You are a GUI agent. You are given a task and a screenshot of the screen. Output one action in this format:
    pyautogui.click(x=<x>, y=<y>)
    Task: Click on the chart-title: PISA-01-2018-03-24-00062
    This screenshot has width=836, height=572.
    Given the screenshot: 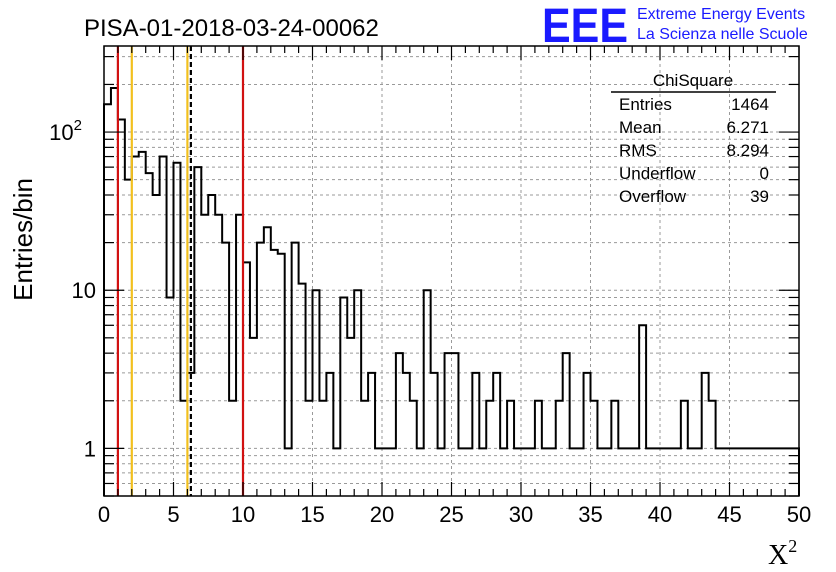 What is the action you would take?
    pyautogui.click(x=231, y=28)
    